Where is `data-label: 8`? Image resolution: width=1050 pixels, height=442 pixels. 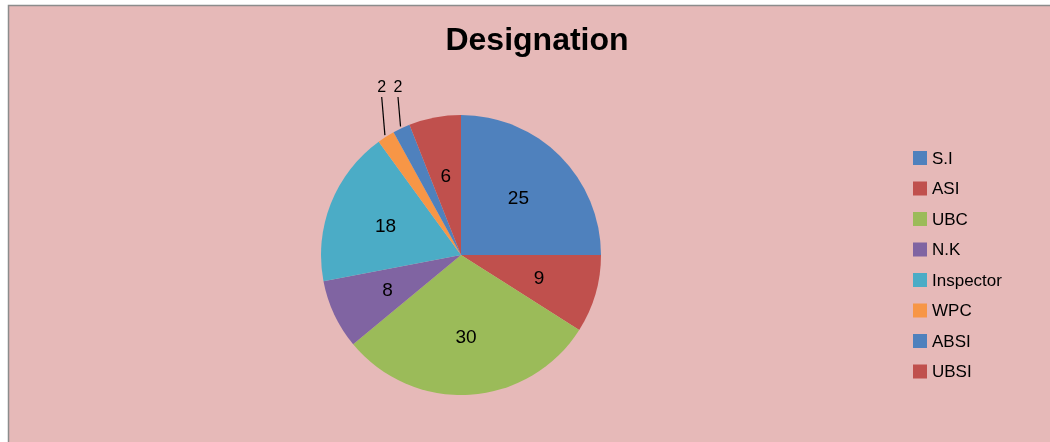 data-label: 8 is located at coordinates (387, 290).